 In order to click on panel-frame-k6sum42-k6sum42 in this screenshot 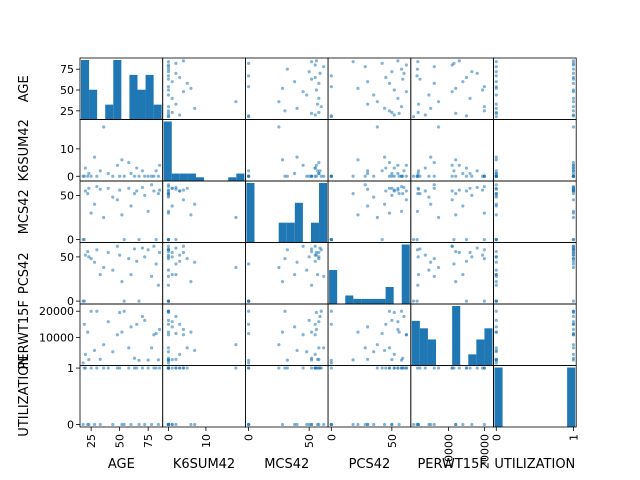, I will do `click(204, 150)`.